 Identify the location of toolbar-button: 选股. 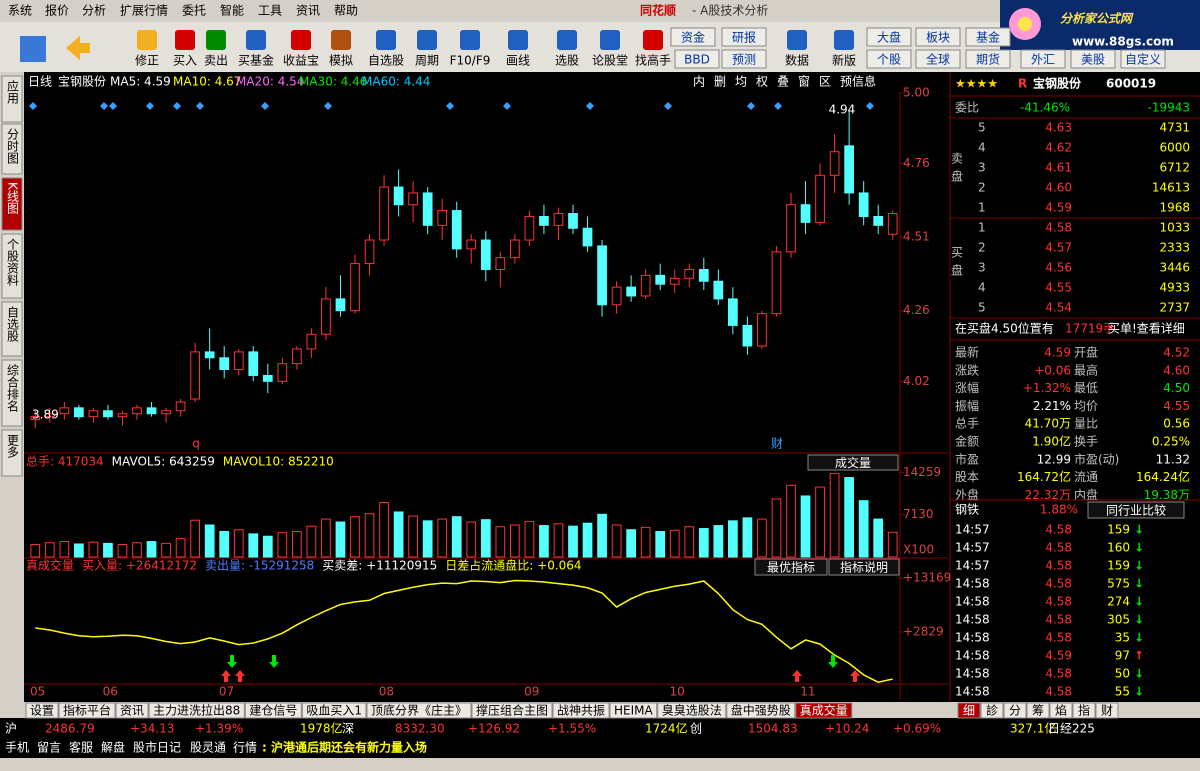
(567, 61).